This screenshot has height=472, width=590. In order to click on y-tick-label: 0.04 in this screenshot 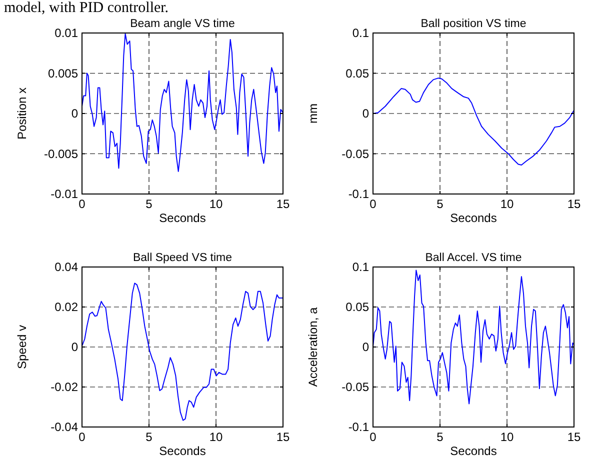, I will do `click(66, 267)`.